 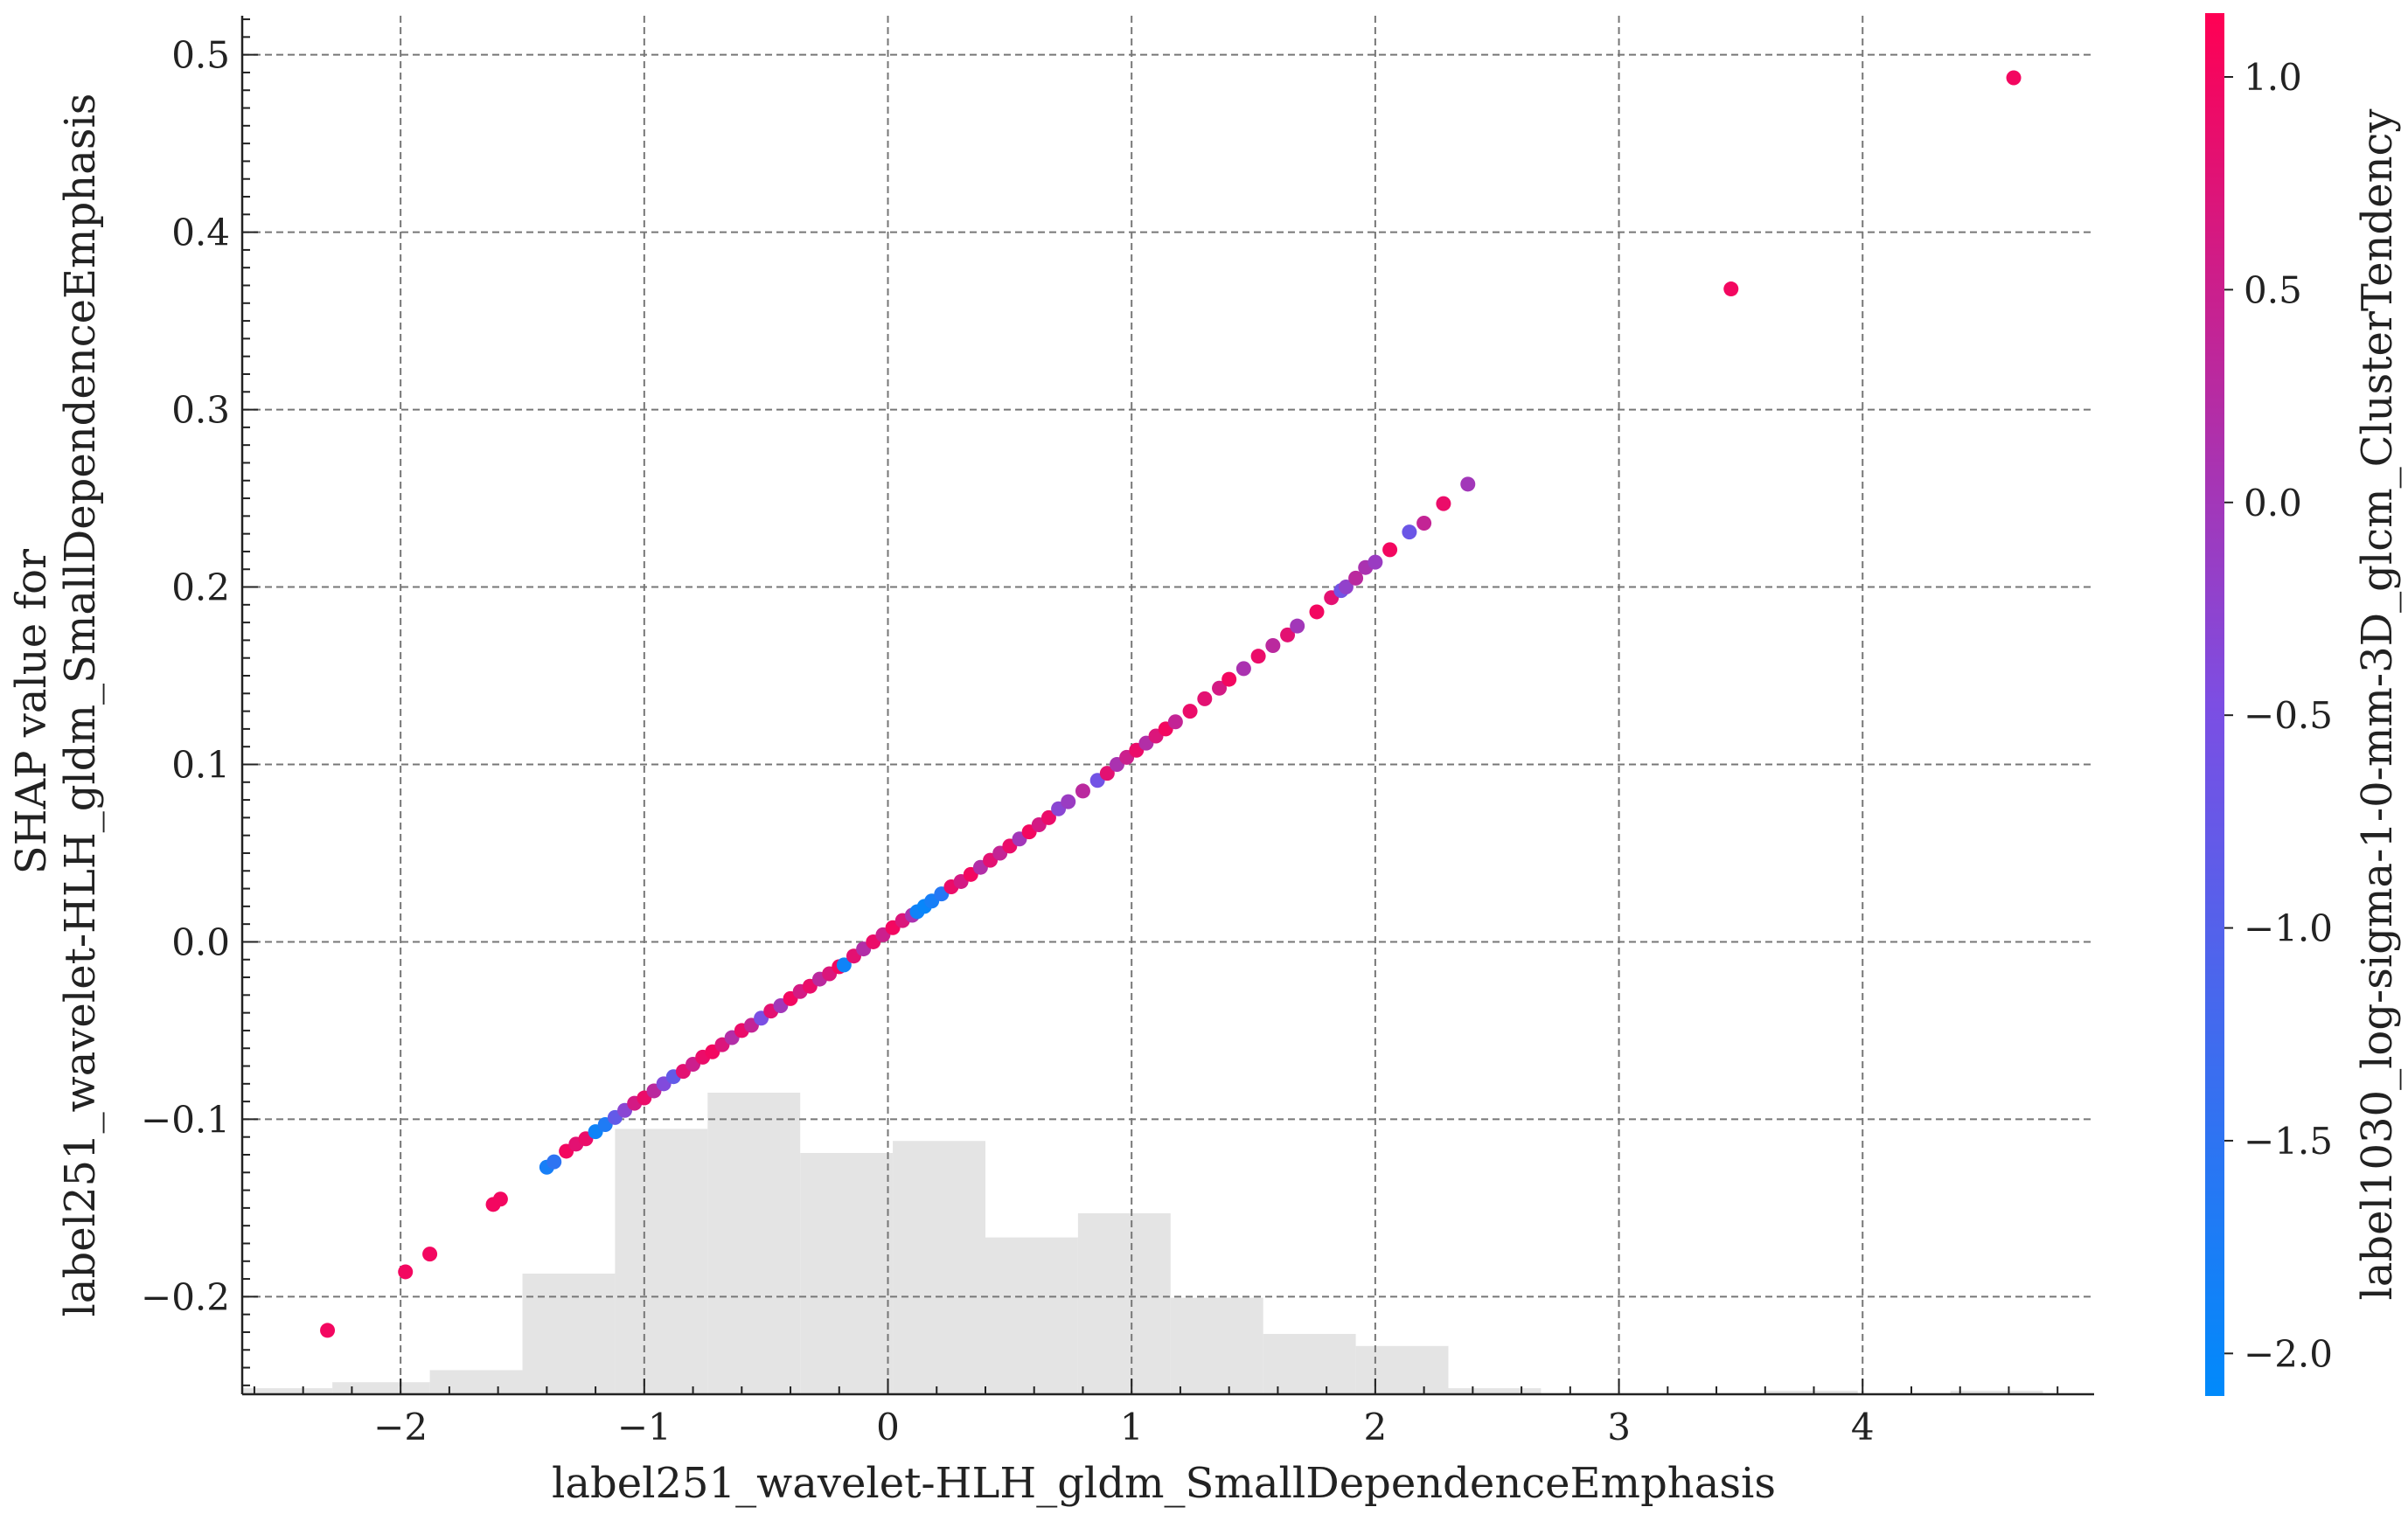 What do you see at coordinates (200, 942) in the screenshot?
I see `y-tick-label: 0.0` at bounding box center [200, 942].